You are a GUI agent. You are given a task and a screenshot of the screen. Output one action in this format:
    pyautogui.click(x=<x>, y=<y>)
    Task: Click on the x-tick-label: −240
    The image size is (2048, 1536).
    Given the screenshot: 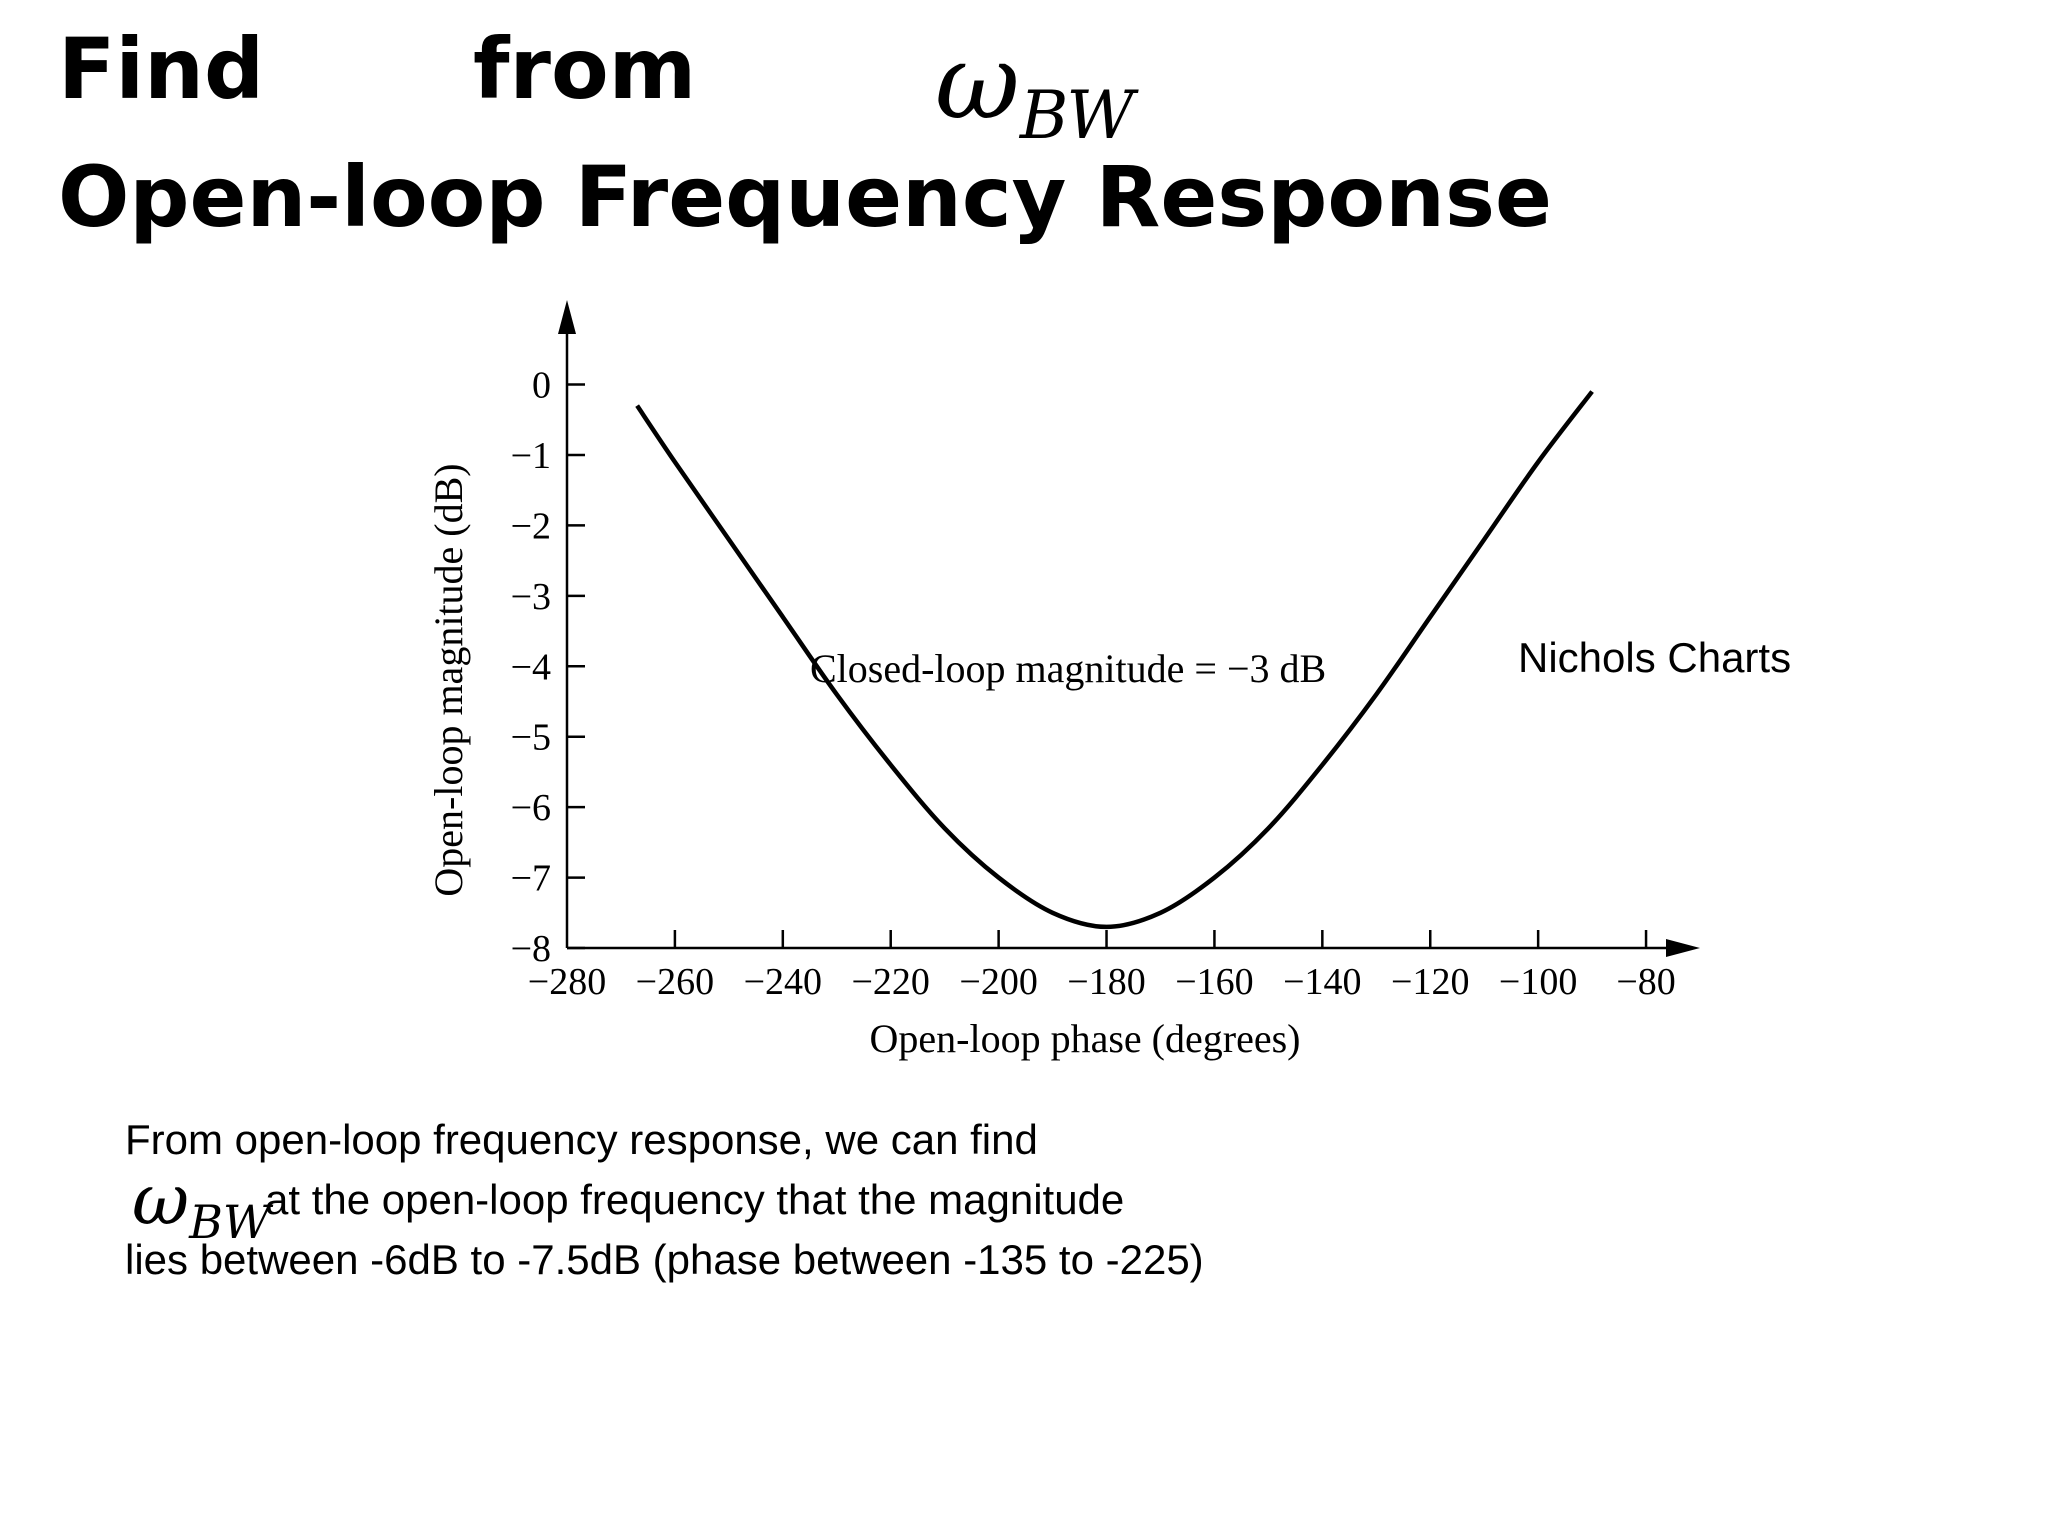 What is the action you would take?
    pyautogui.click(x=783, y=982)
    